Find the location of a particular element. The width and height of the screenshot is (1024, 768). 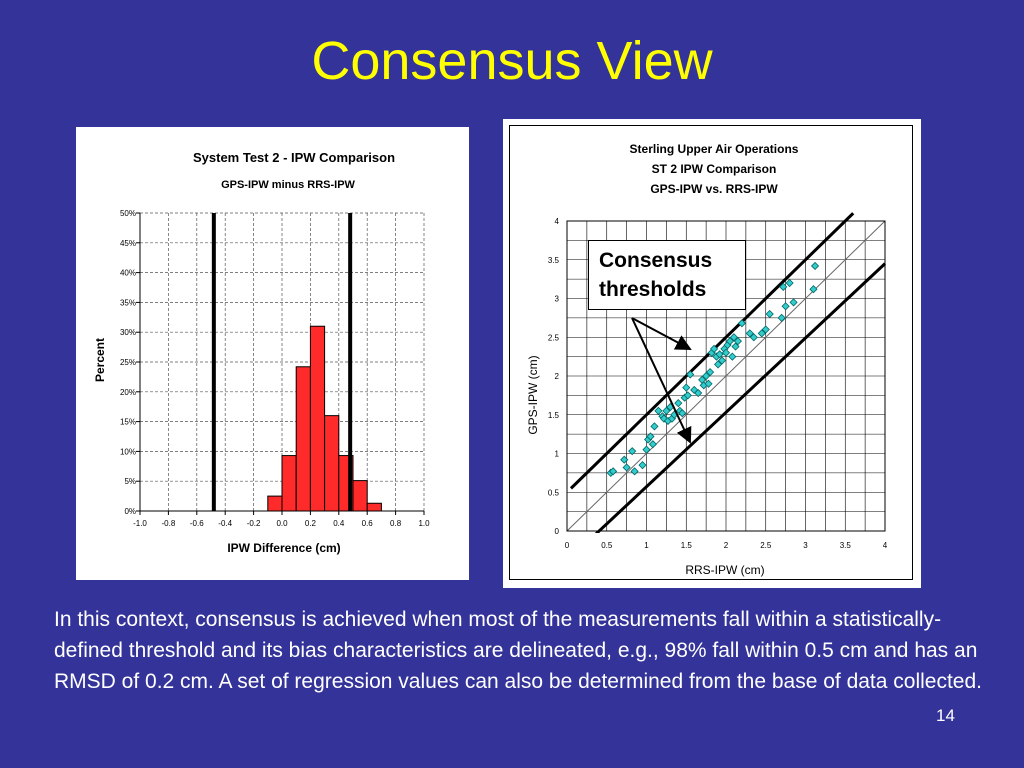

scatter-x-tick-label: 1.5 is located at coordinates (687, 545).